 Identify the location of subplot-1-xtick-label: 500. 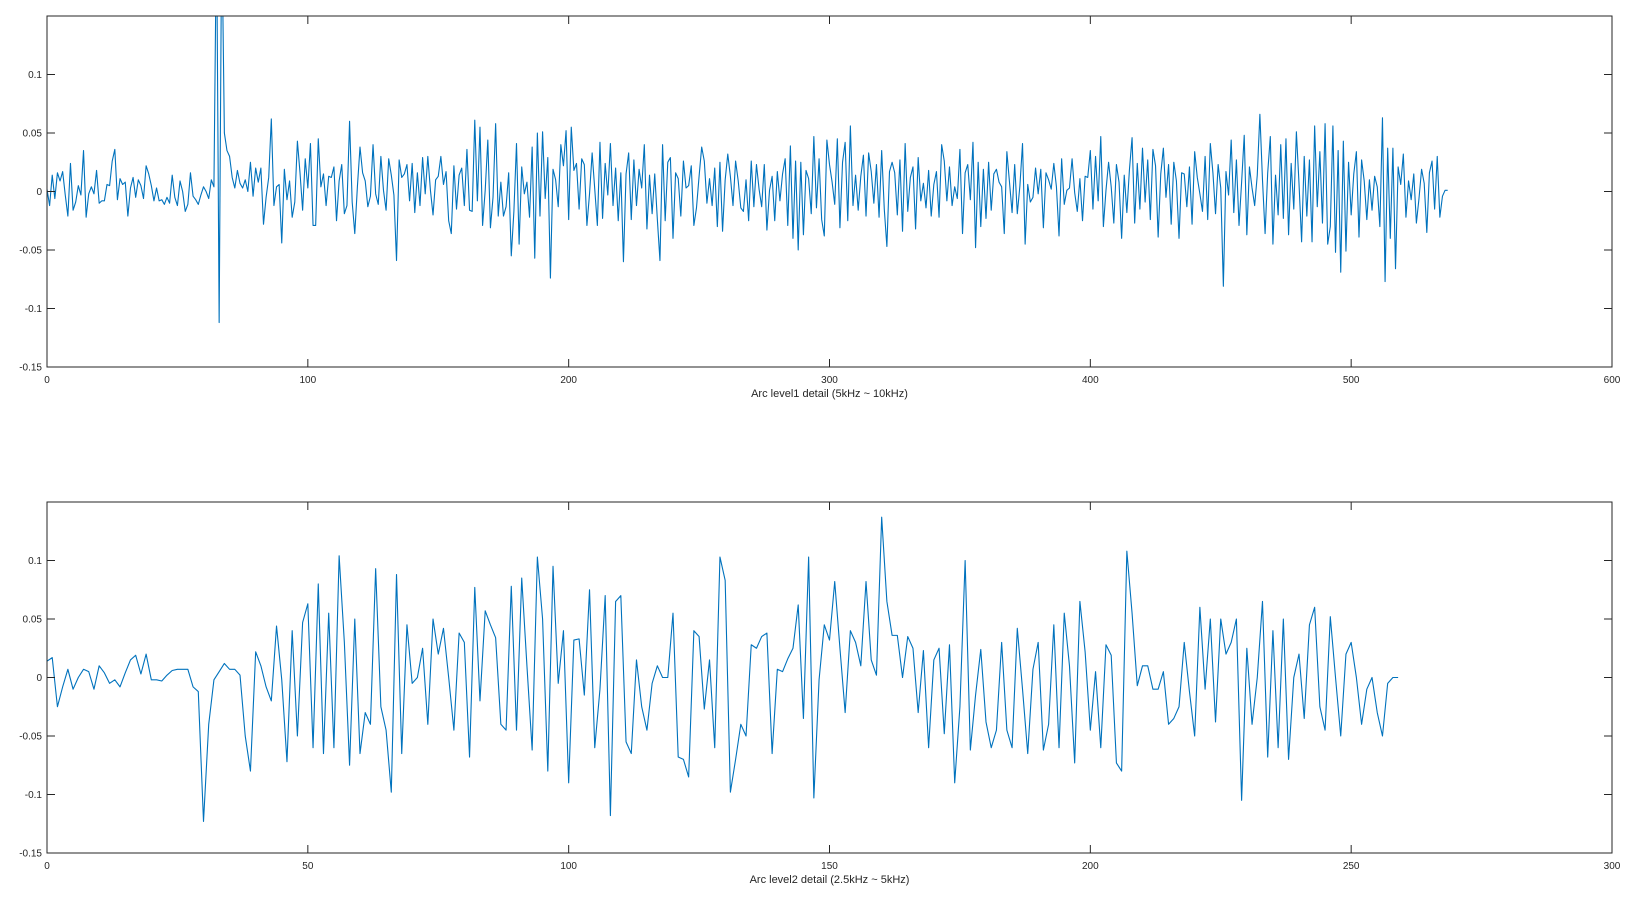
(1351, 380).